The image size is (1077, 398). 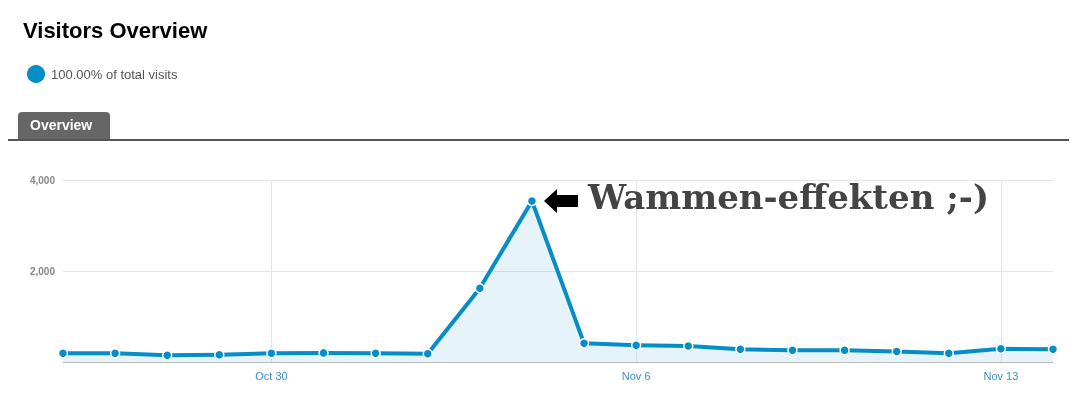 I want to click on y-tick-label: 4,000, so click(x=42, y=180).